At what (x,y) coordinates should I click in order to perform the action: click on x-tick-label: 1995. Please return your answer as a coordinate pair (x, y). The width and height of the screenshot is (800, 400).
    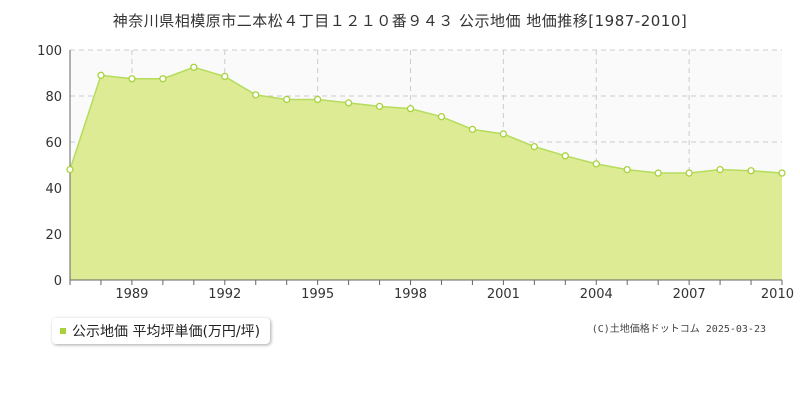
    Looking at the image, I should click on (317, 294).